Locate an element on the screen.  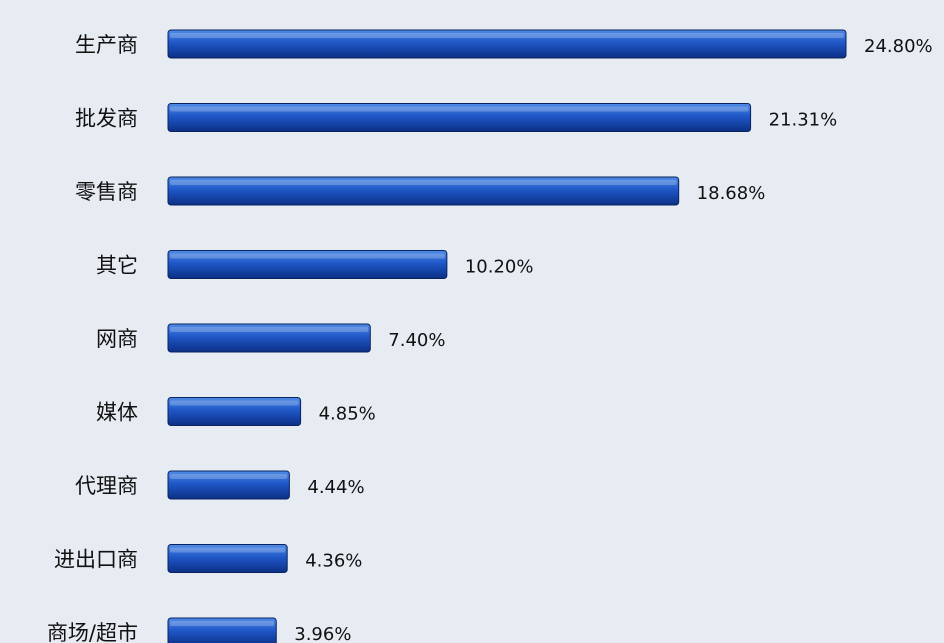
value-label-2: 18.68% is located at coordinates (731, 193).